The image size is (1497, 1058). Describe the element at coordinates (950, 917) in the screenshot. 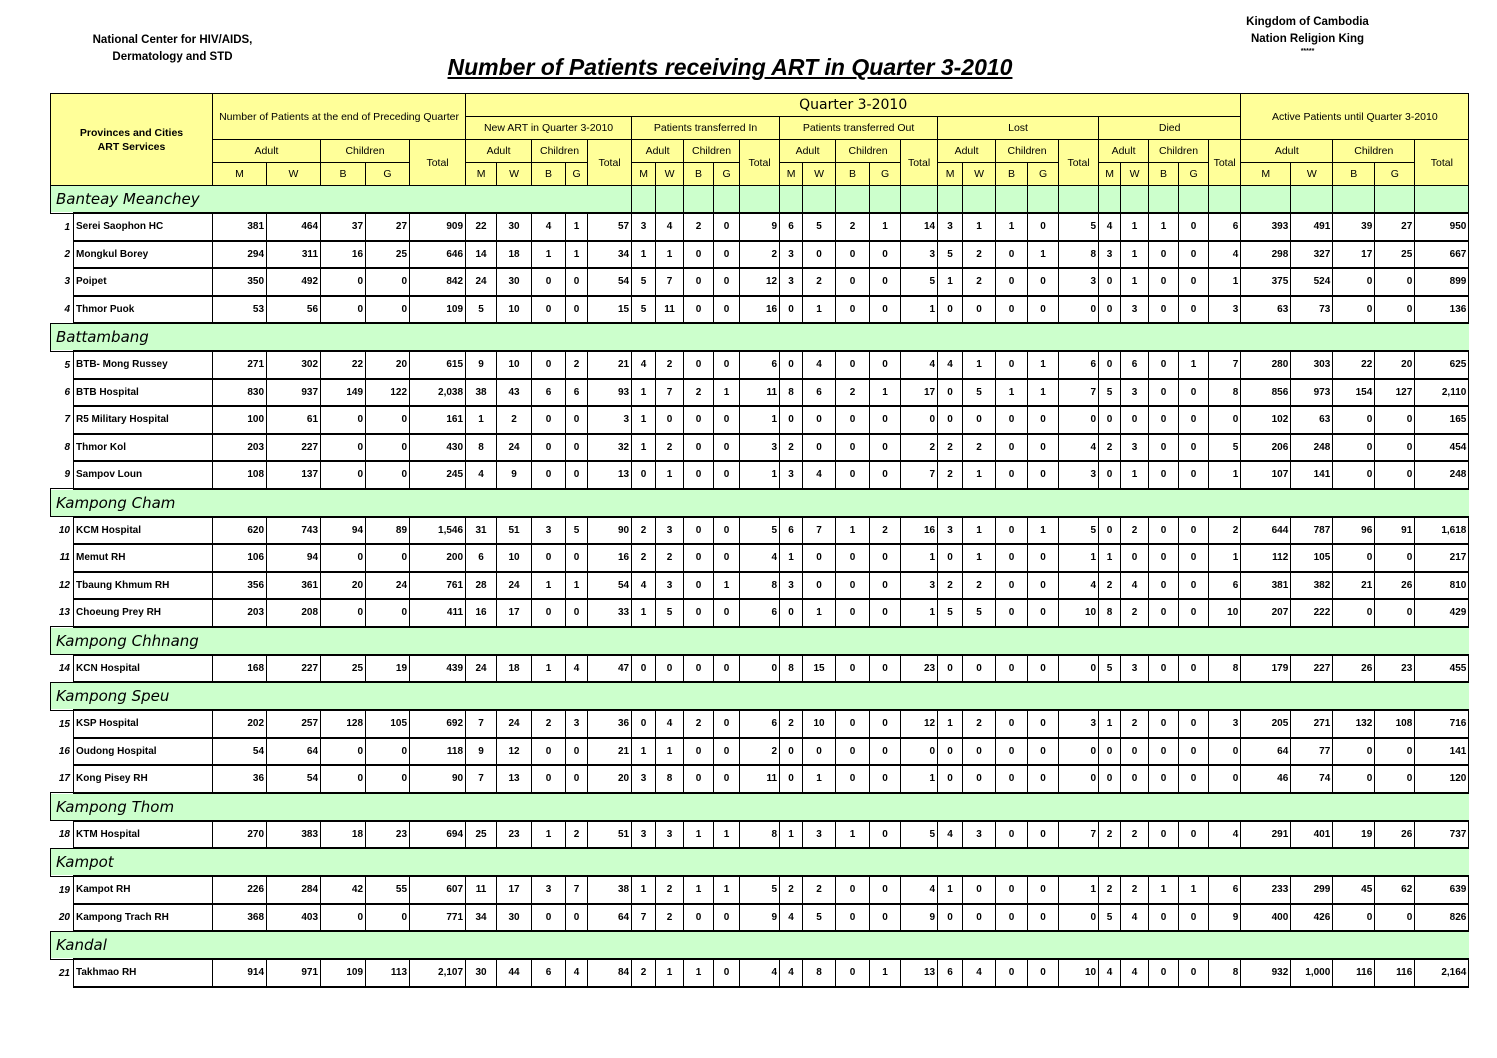

I see `lost-m-cell: 0` at that location.